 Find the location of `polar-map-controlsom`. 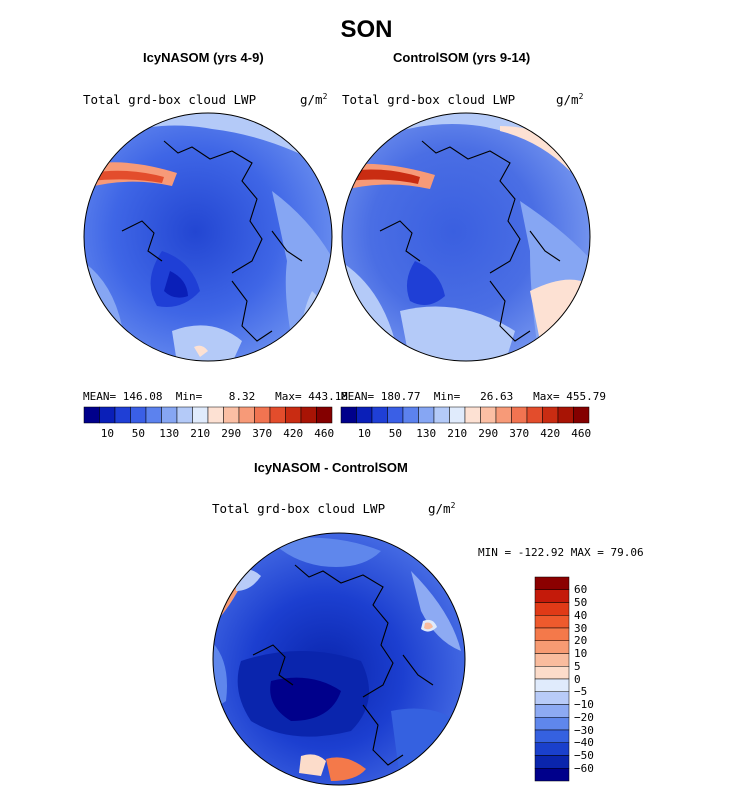

polar-map-controlsom is located at coordinates (466, 237).